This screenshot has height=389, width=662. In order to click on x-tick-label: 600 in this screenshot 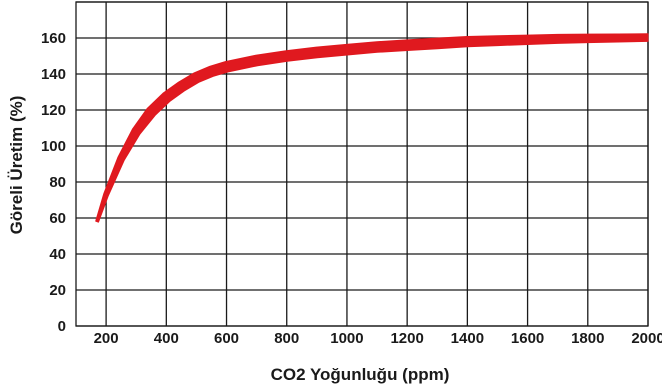, I will do `click(226, 338)`.